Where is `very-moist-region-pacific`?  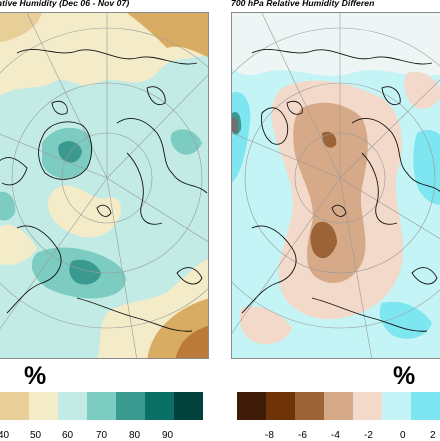 very-moist-region-pacific is located at coordinates (85, 272).